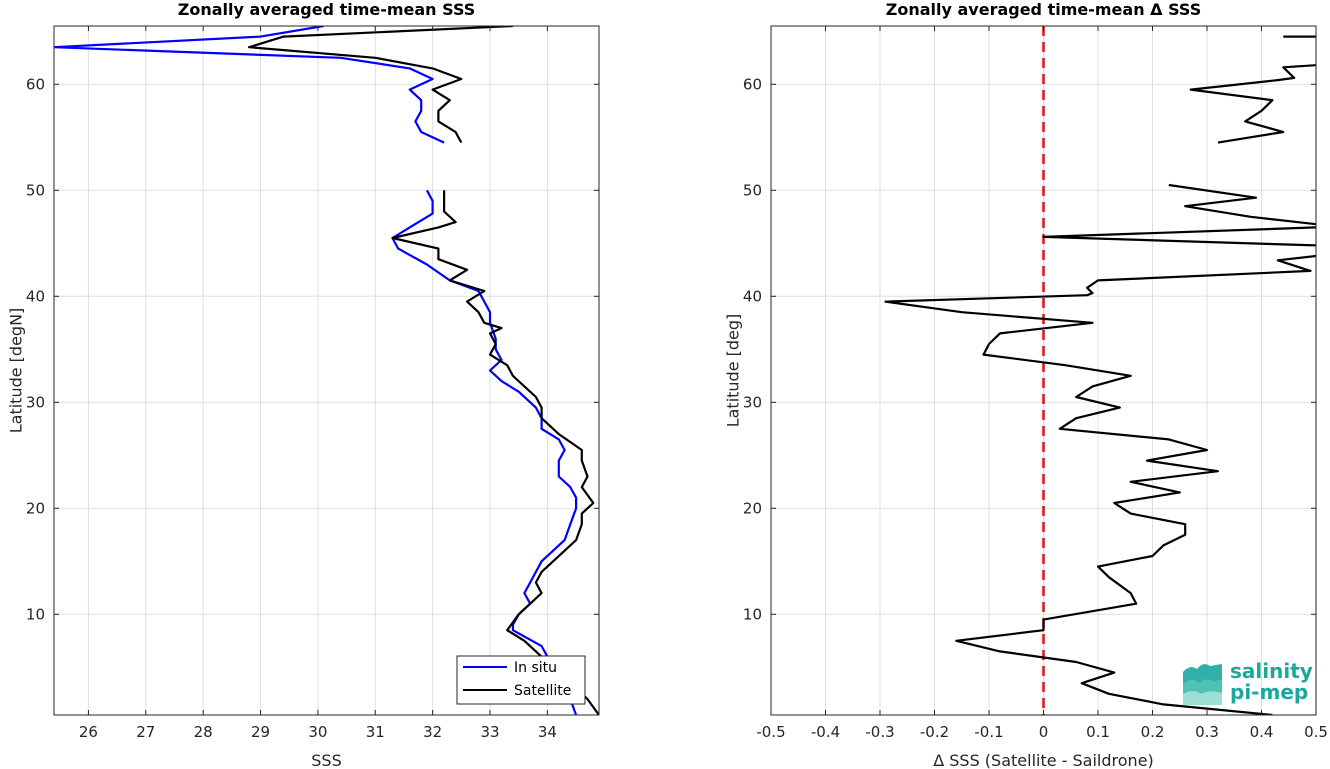 The width and height of the screenshot is (1330, 769). I want to click on left-chart-title: Zonally averaged time-mean SSS, so click(327, 9).